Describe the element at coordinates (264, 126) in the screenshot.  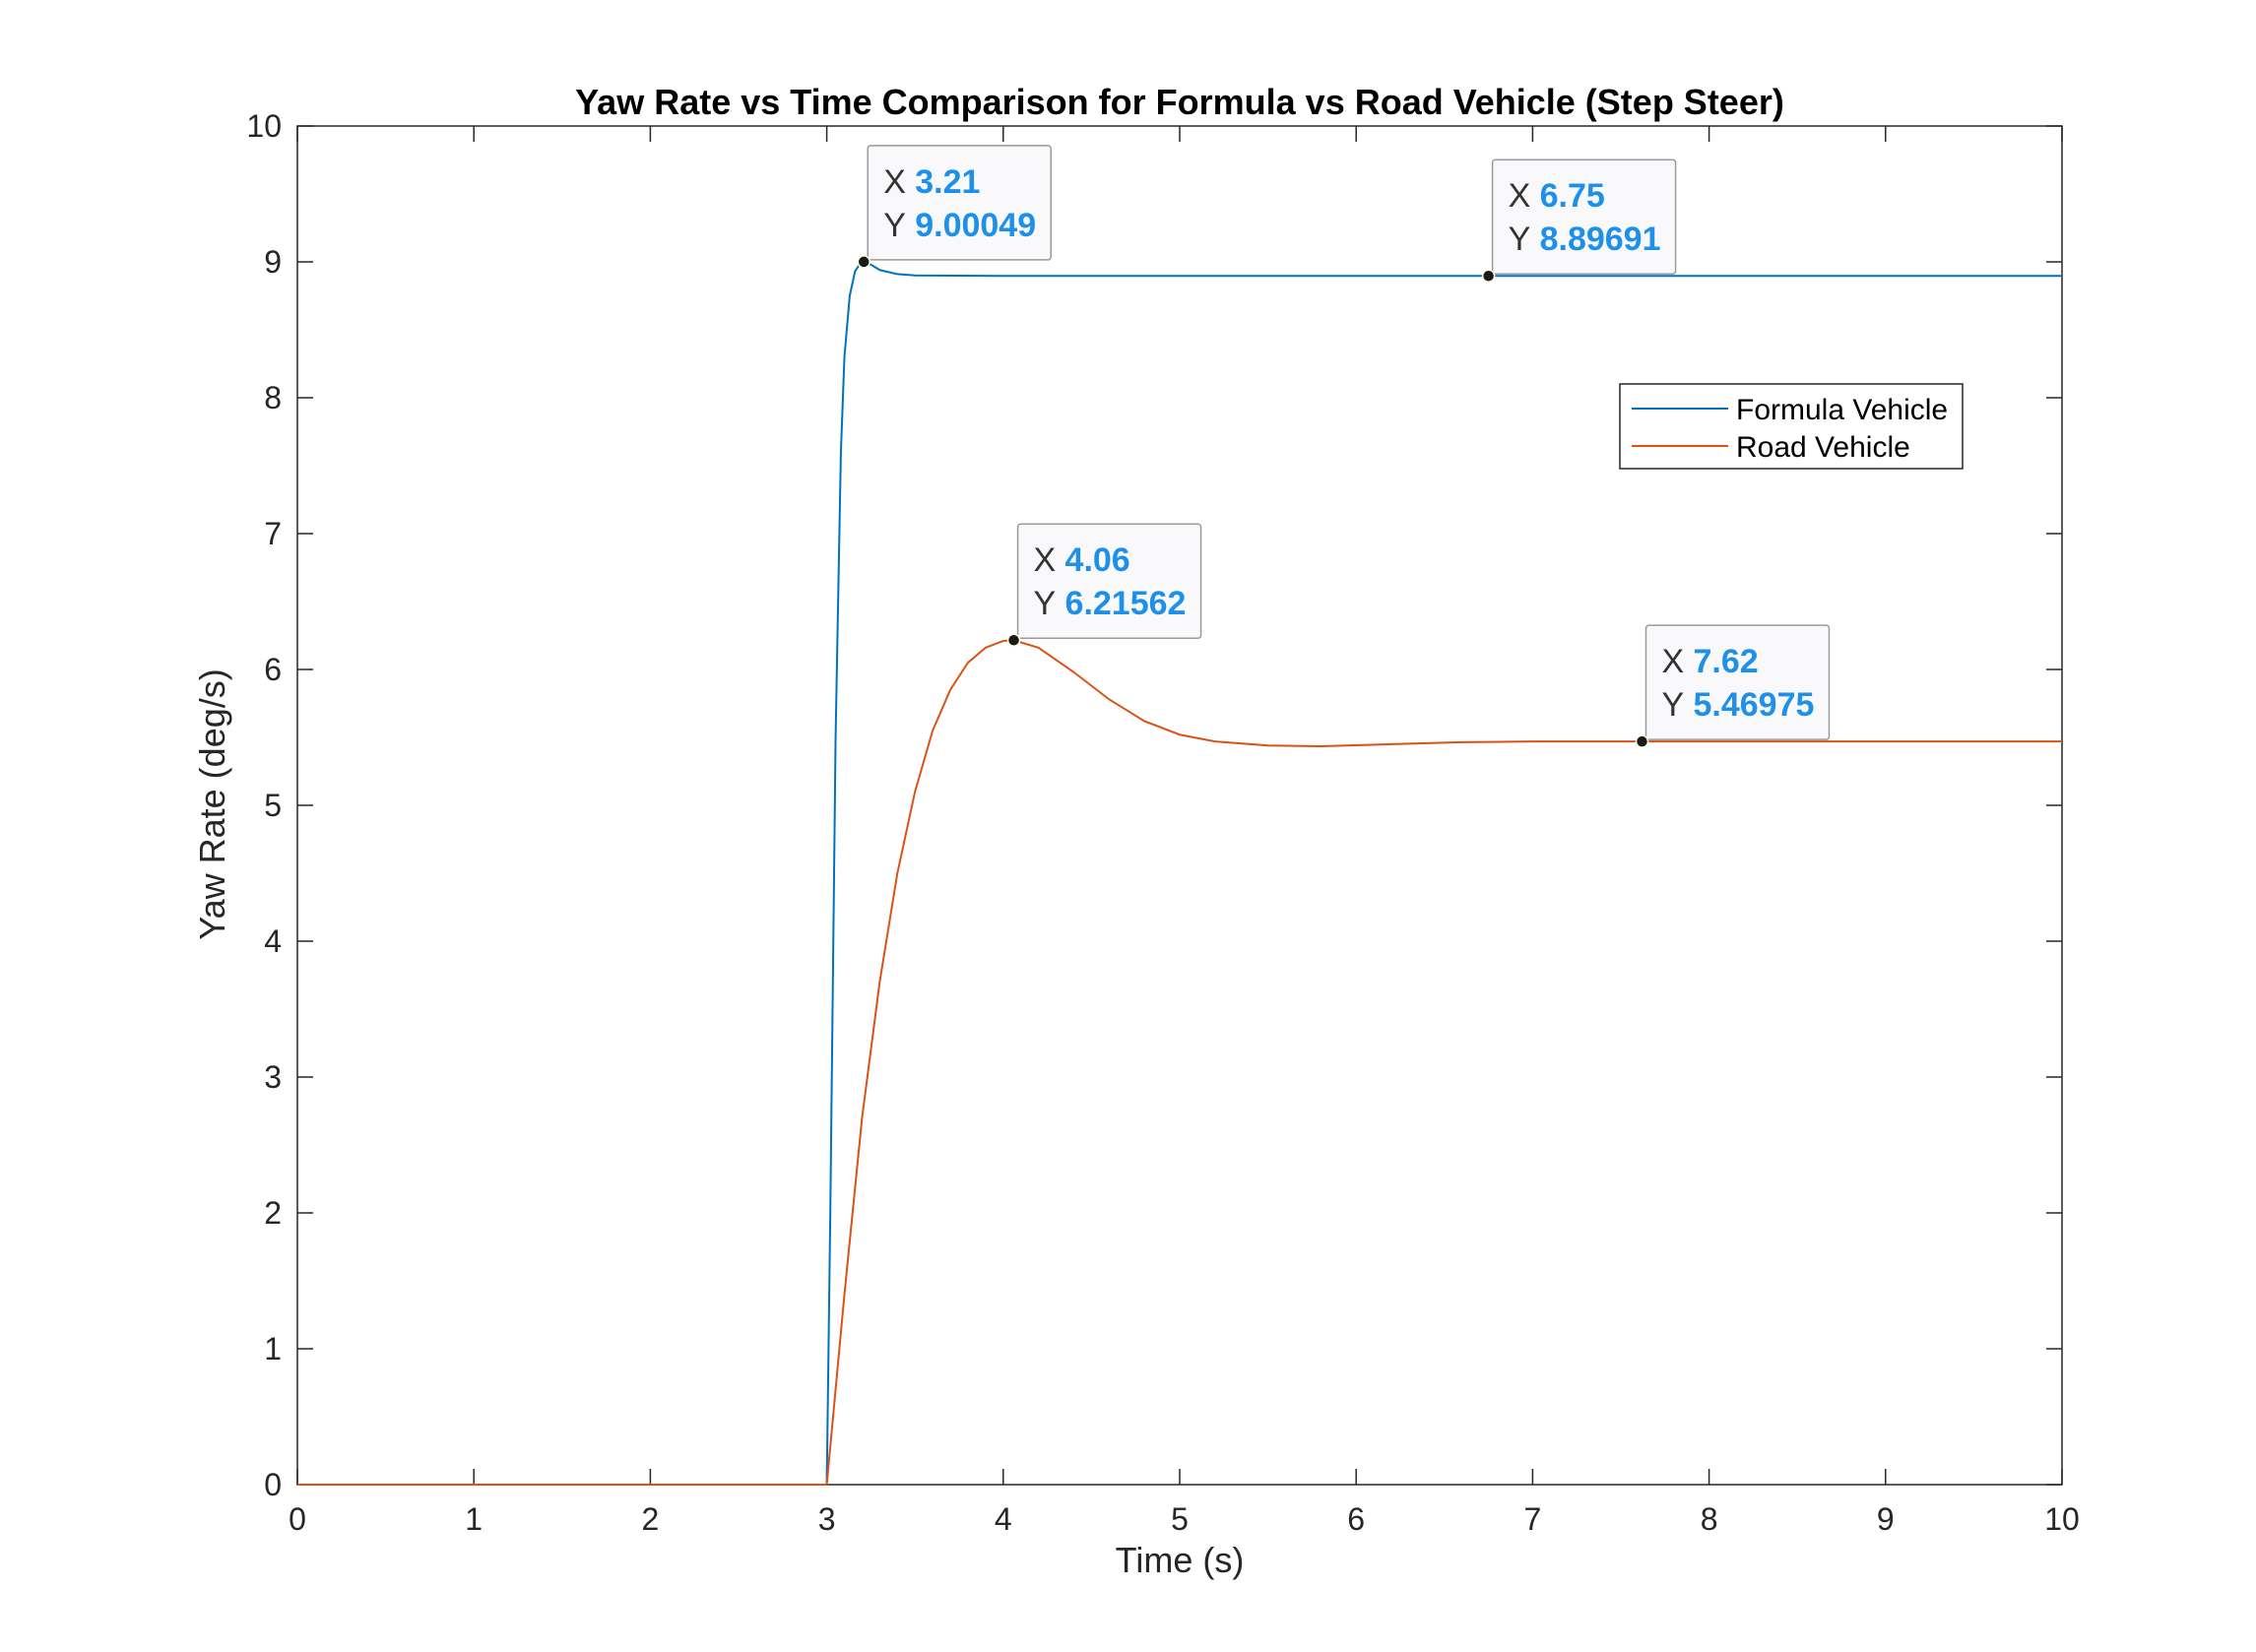
I see `y-tick-label: 10` at that location.